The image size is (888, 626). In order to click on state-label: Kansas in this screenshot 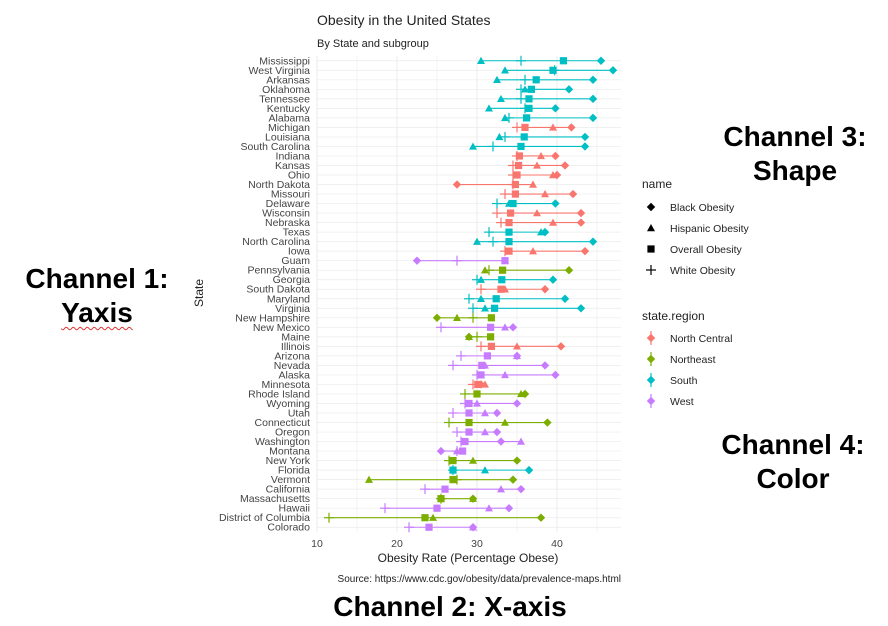, I will do `click(292, 166)`.